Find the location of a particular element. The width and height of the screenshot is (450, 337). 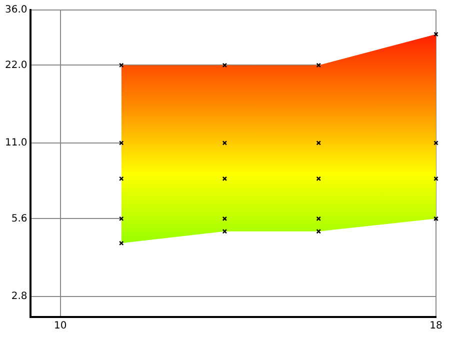

y-tick-label: 11.0 is located at coordinates (16, 143).